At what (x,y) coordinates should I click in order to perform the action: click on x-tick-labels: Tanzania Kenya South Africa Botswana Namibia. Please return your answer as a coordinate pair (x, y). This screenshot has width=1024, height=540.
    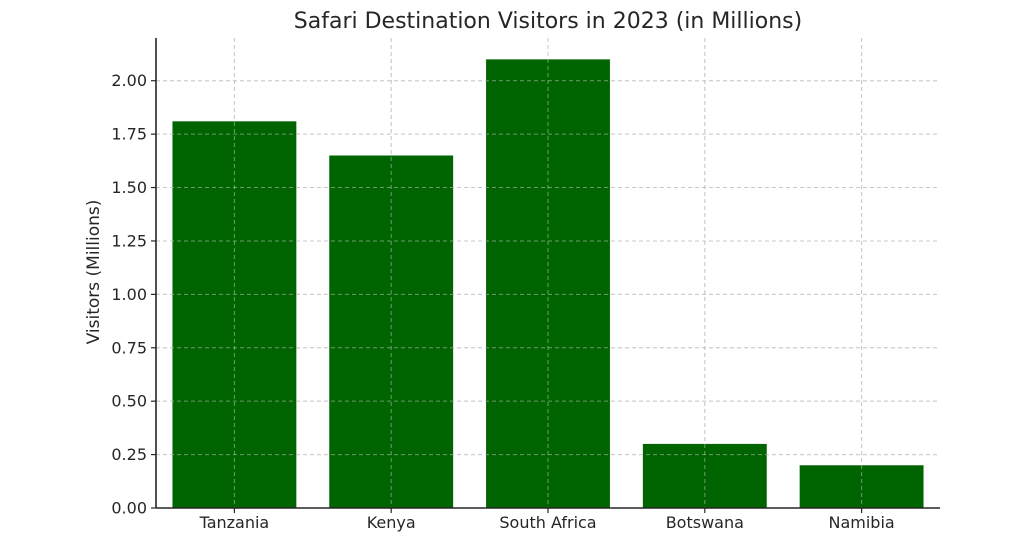
    Looking at the image, I should click on (547, 520).